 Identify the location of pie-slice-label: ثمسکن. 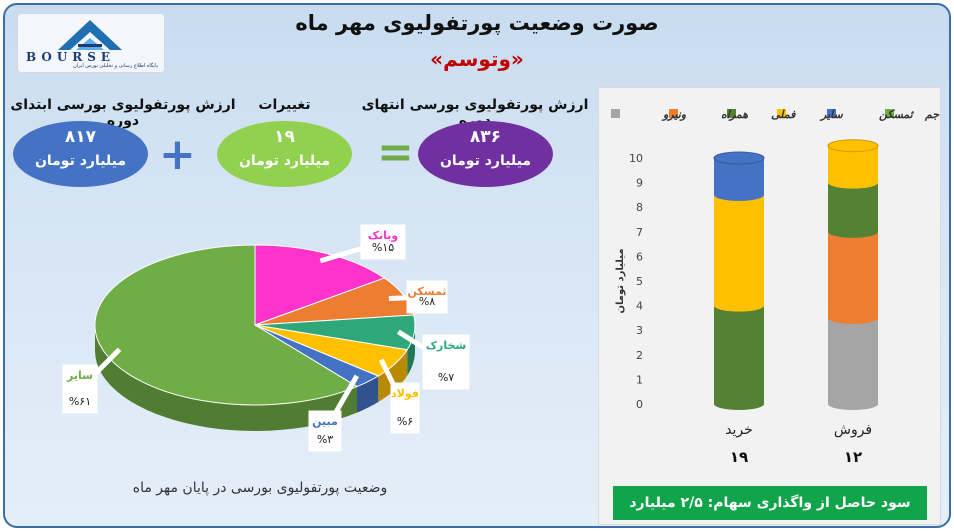
(427, 291).